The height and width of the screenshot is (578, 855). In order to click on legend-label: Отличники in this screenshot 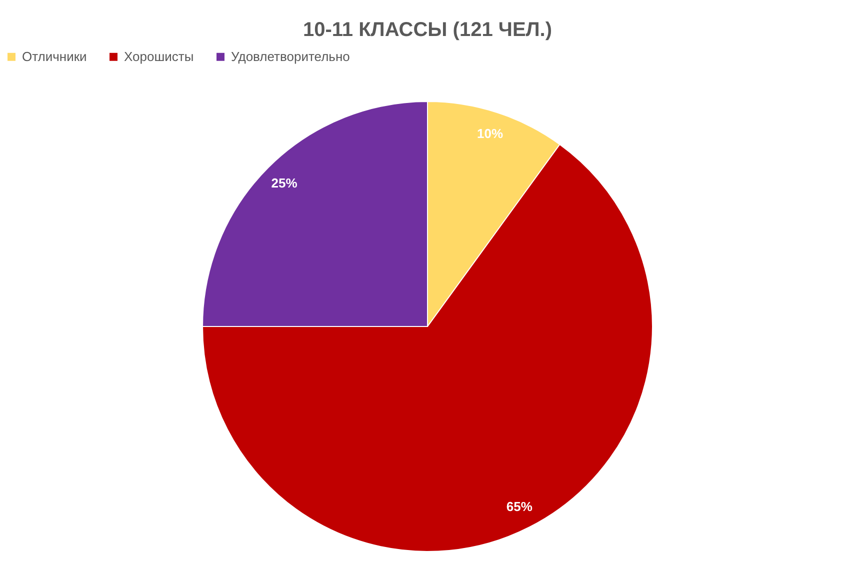, I will do `click(54, 56)`.